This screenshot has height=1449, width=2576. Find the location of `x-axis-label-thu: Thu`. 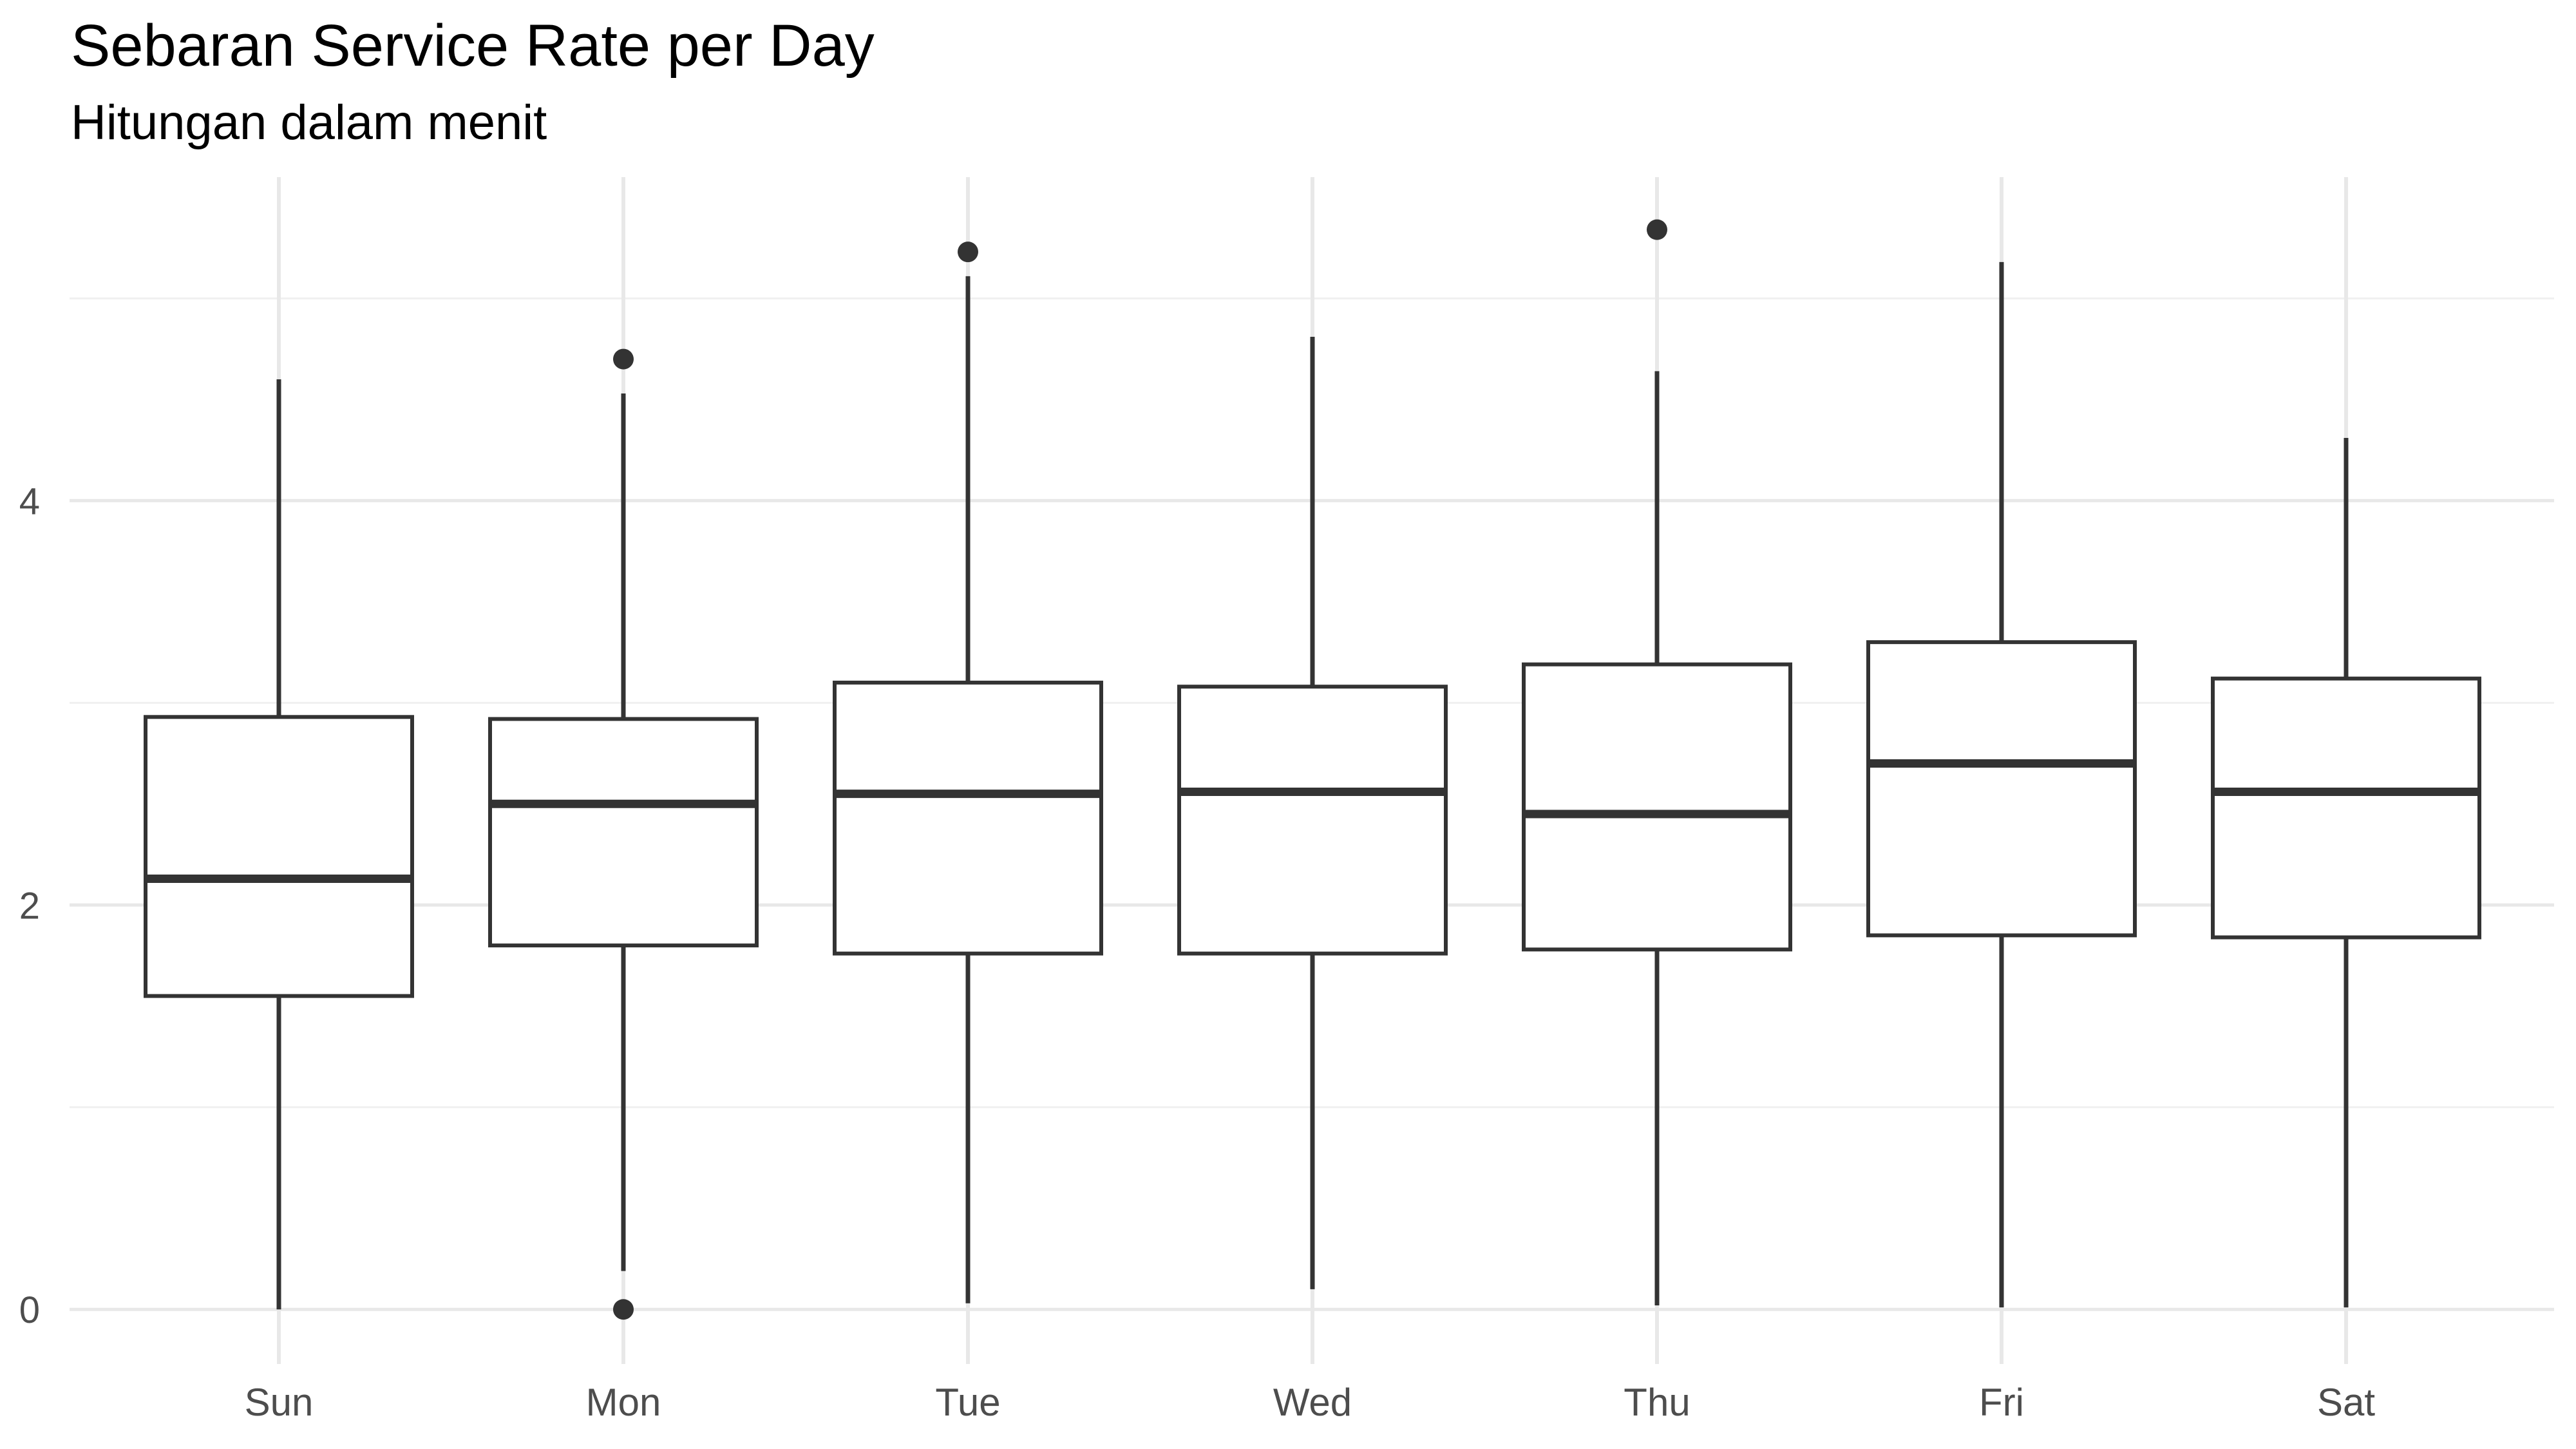

x-axis-label-thu: Thu is located at coordinates (1657, 1403).